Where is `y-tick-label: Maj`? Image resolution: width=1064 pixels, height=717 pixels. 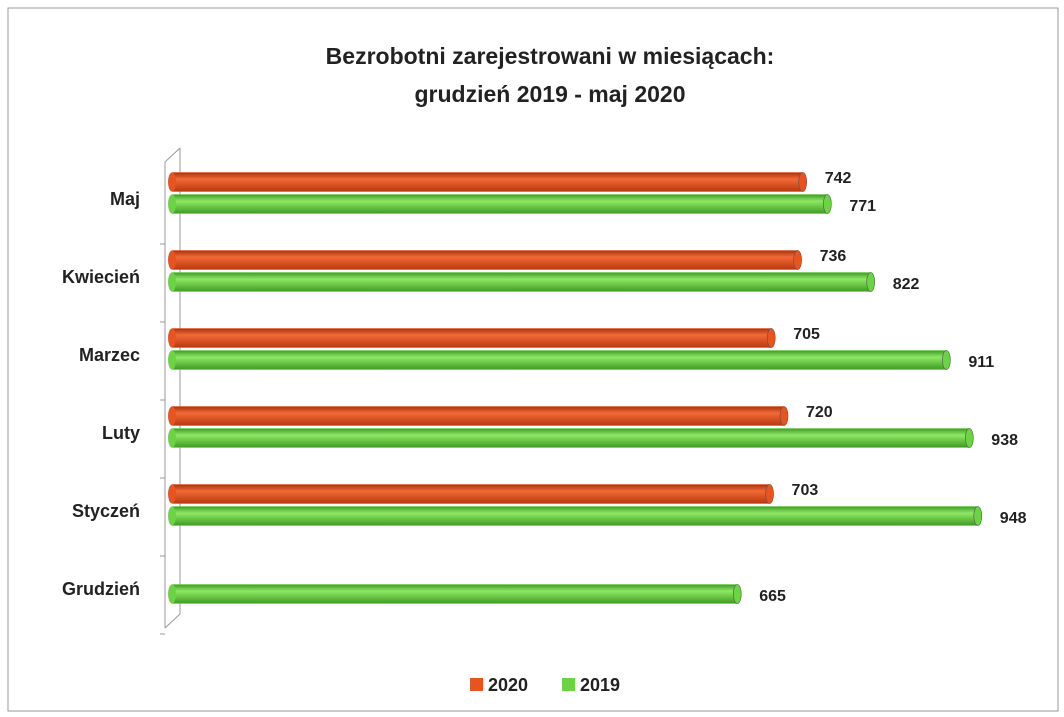 y-tick-label: Maj is located at coordinates (125, 199).